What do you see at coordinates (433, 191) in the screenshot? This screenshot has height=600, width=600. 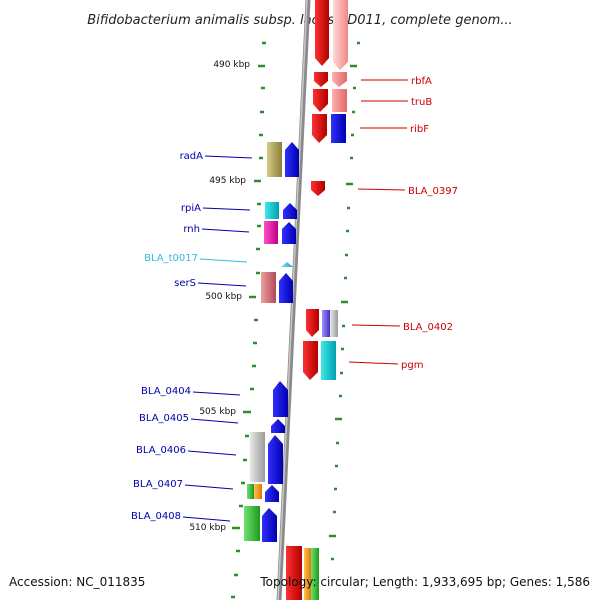 I see `gene-label-BLA_0397: BLA_0397` at bounding box center [433, 191].